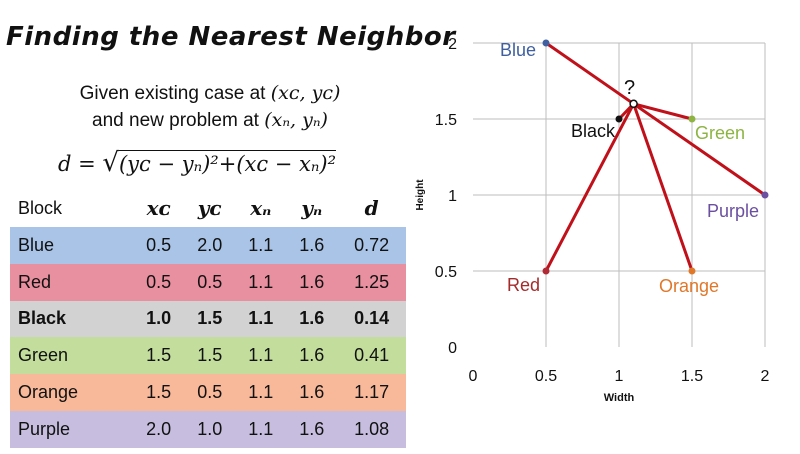  I want to click on table-row: Blue 0.5 2.0 1.1 1.6 0.72, so click(208, 245).